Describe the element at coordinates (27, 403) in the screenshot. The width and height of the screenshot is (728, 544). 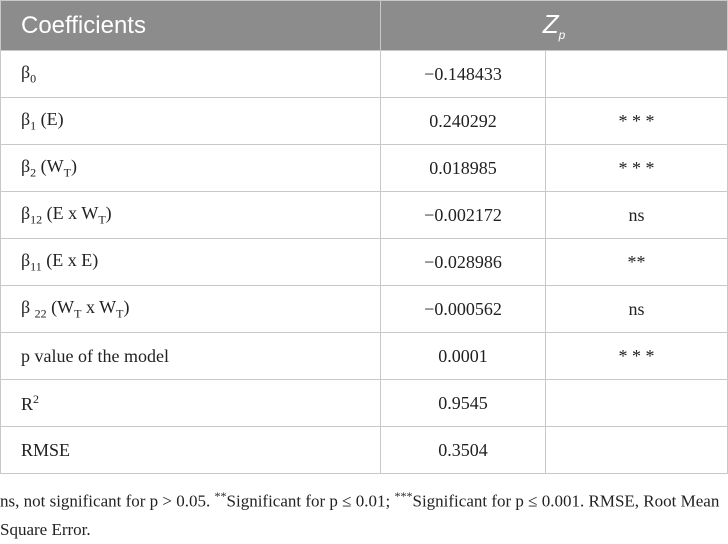
I see `text: R` at that location.